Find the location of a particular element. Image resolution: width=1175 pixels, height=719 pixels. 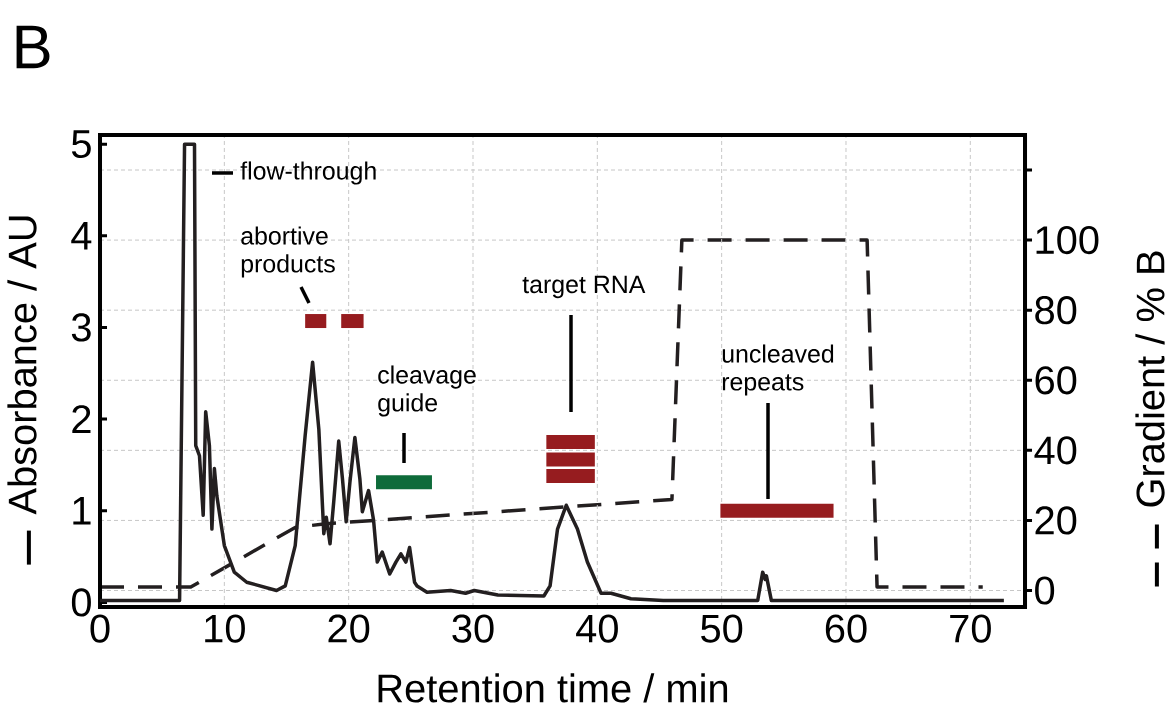

y-axis-title: Absorbance / AU is located at coordinates (22, 365).